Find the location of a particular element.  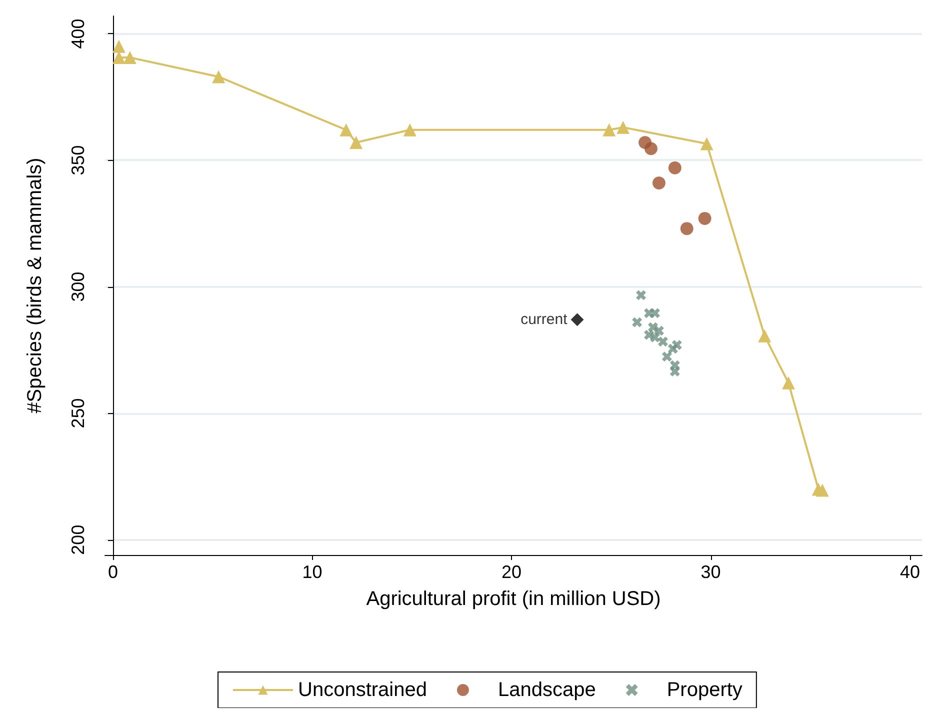

annotation: current is located at coordinates (544, 319).